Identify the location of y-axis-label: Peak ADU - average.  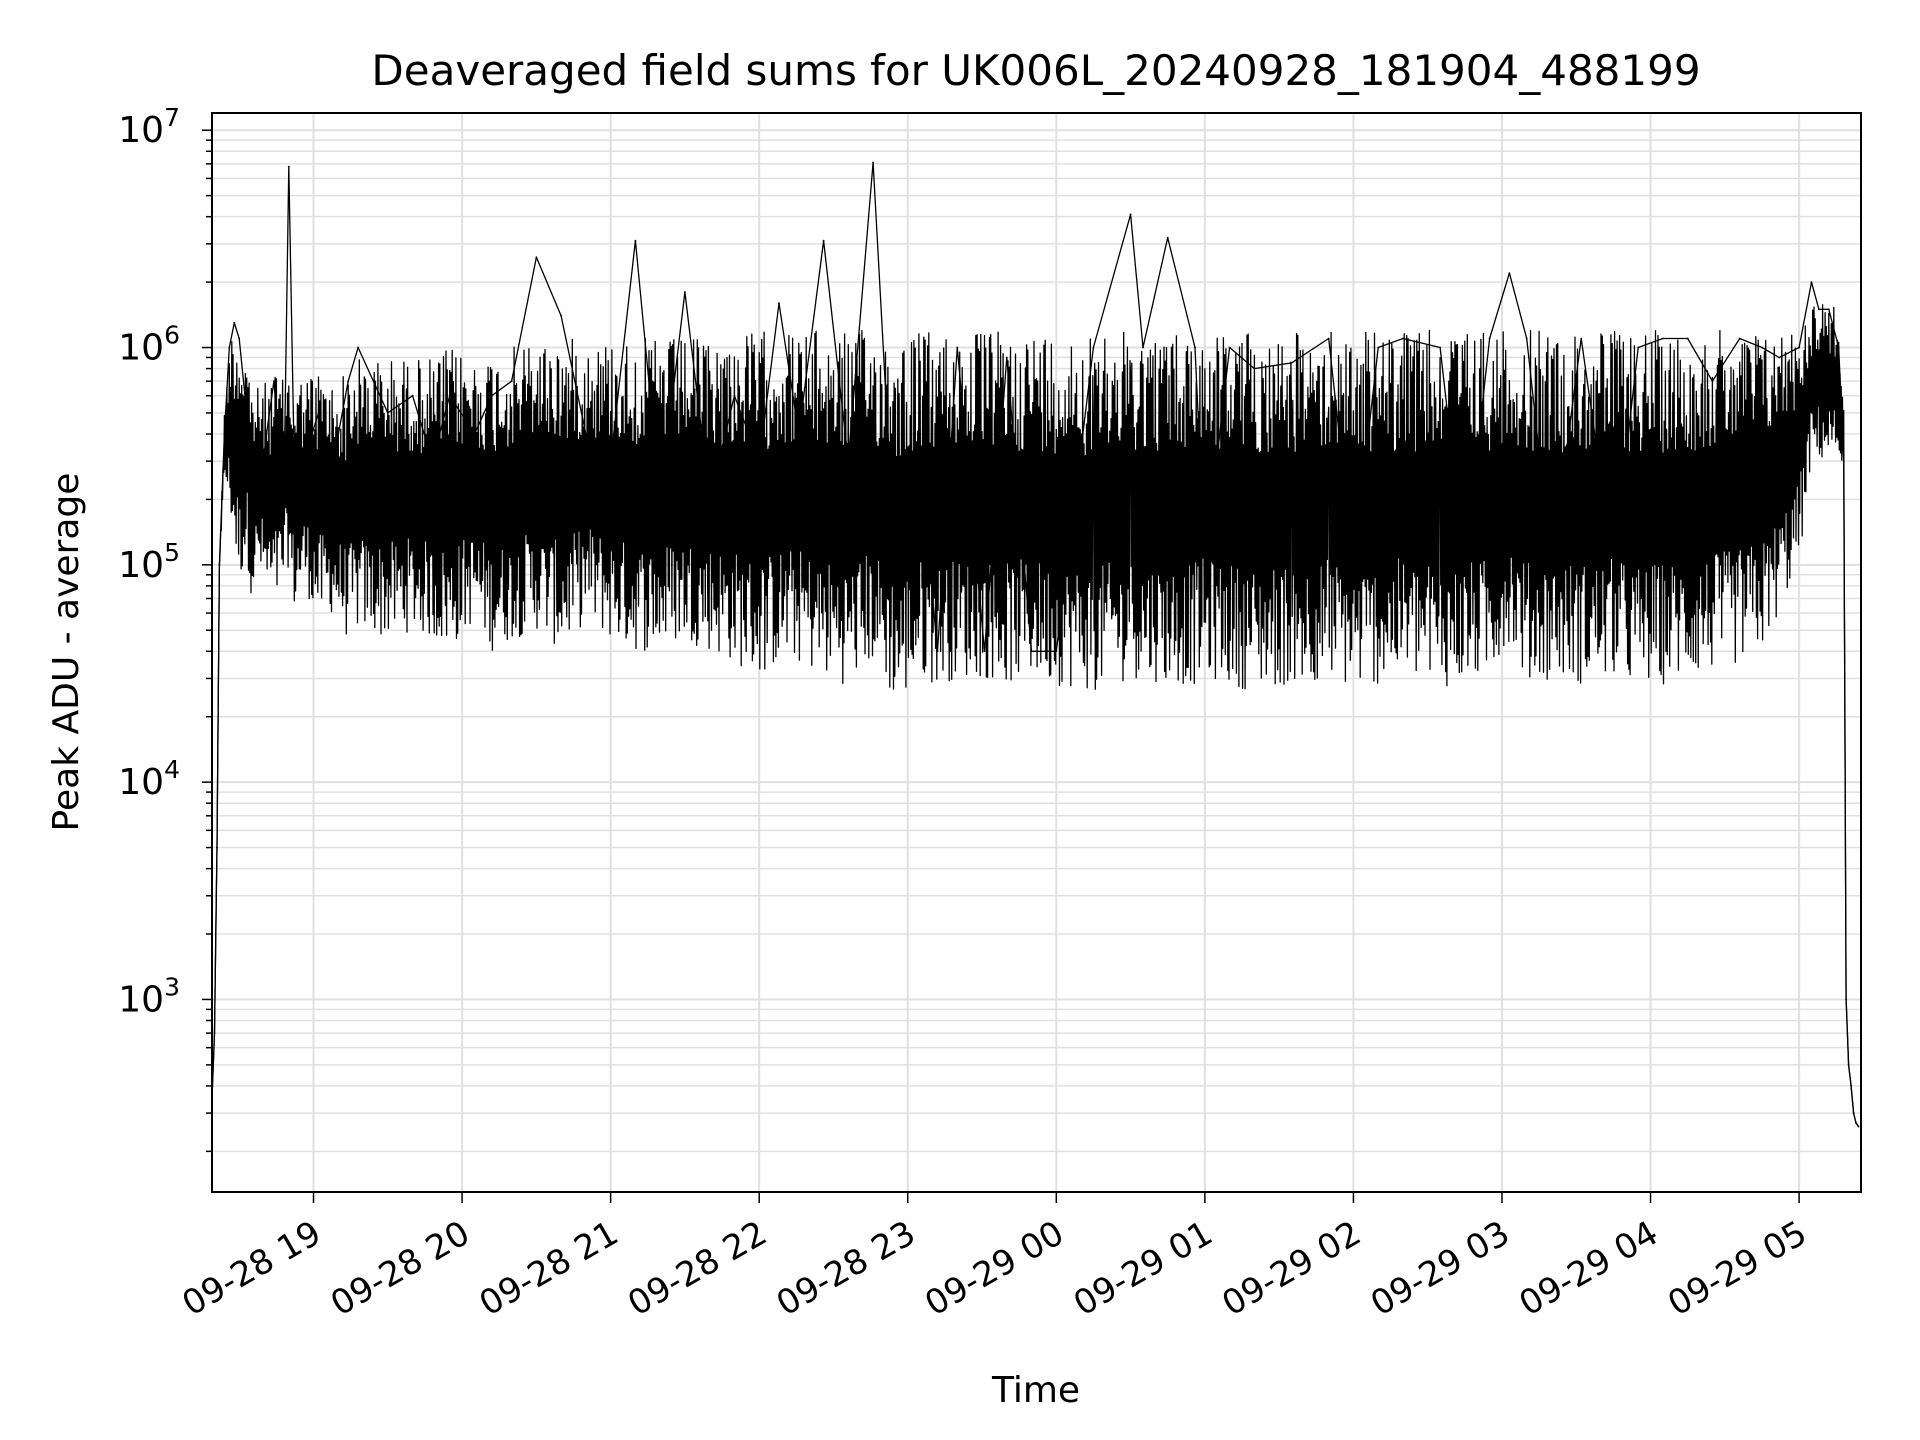
(66, 652).